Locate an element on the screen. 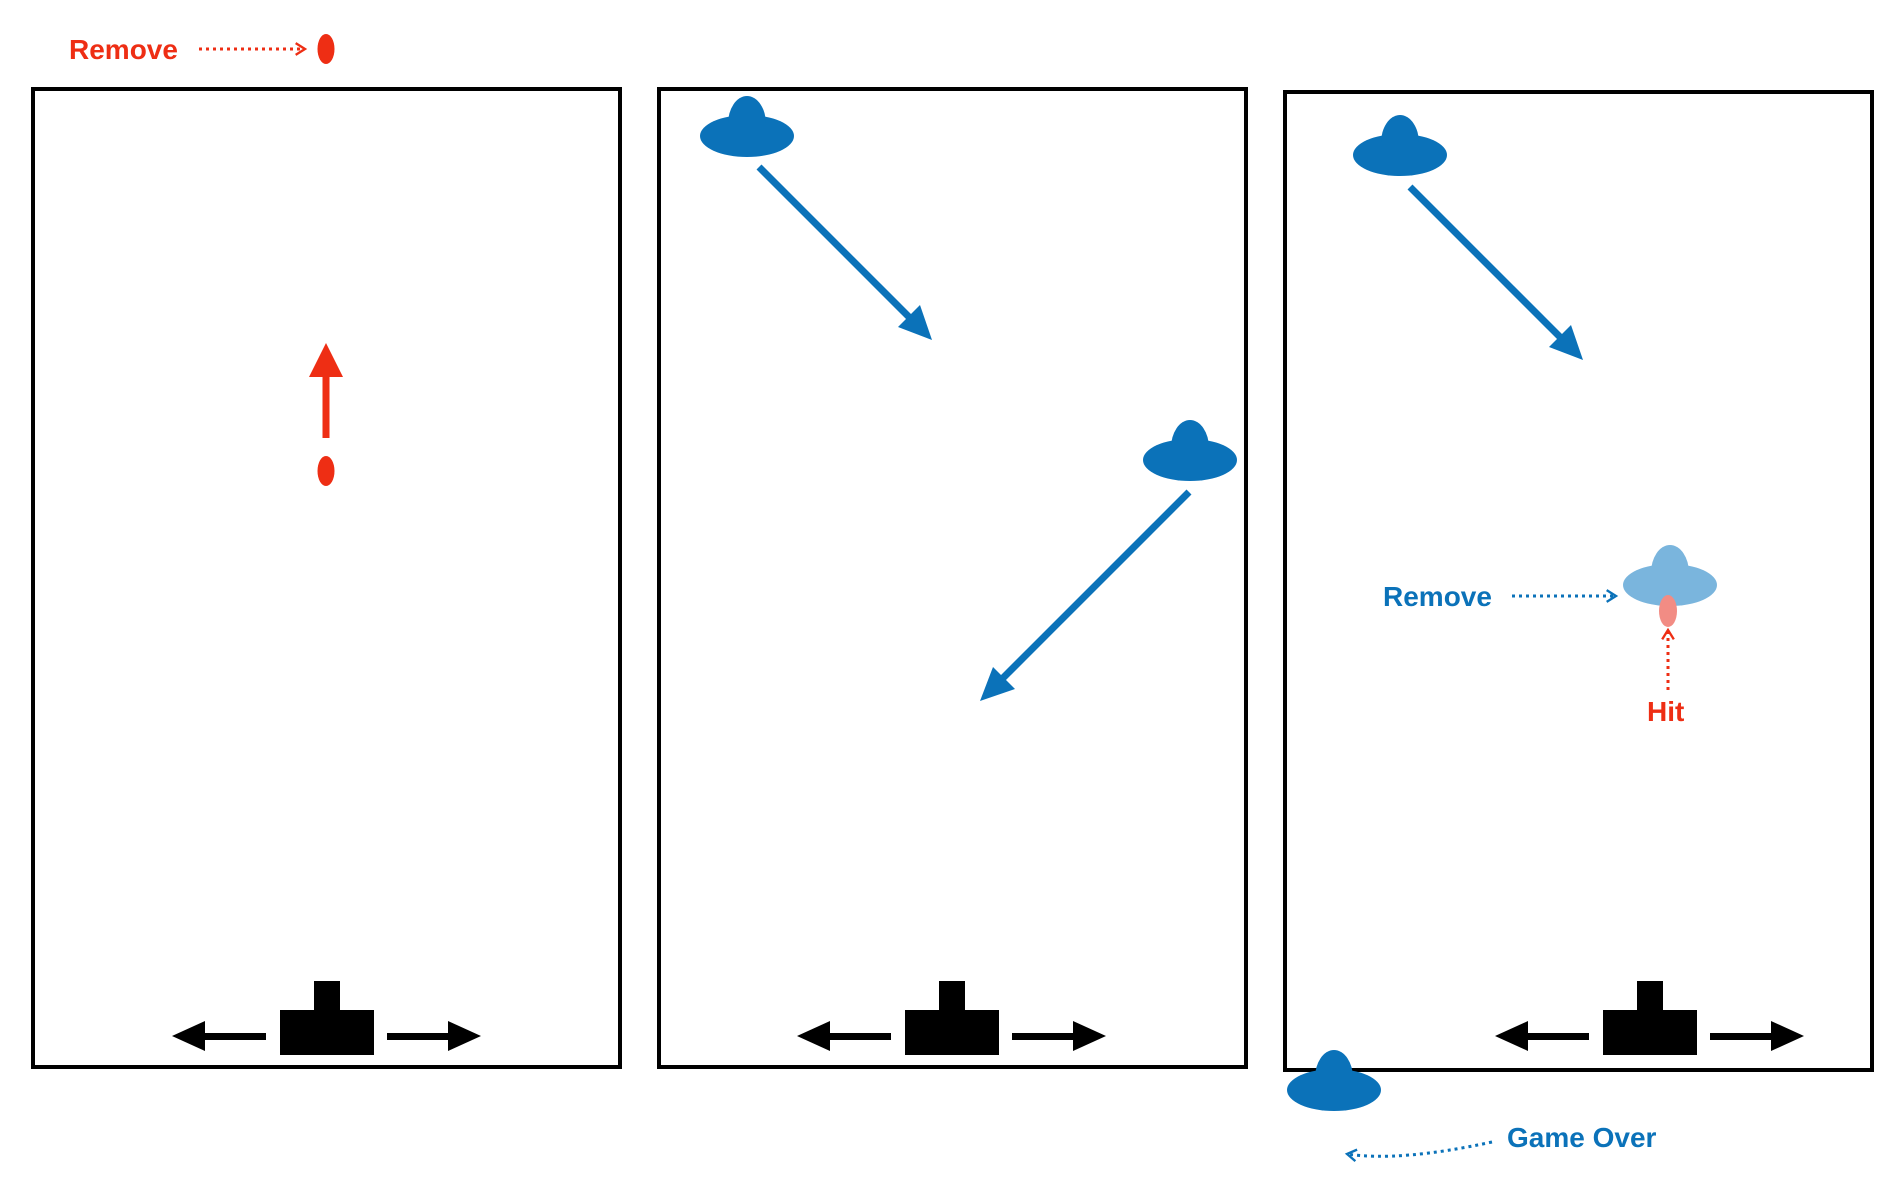 The width and height of the screenshot is (1898, 1194). game-over-arrow is located at coordinates (1418, 1151).